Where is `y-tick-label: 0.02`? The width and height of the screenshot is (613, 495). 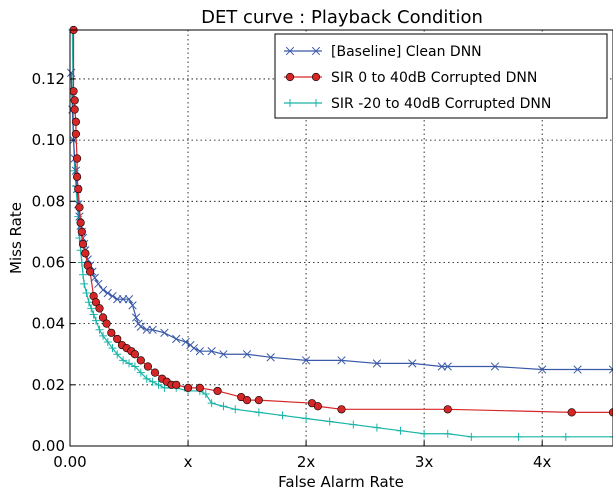
y-tick-label: 0.02 is located at coordinates (48, 385).